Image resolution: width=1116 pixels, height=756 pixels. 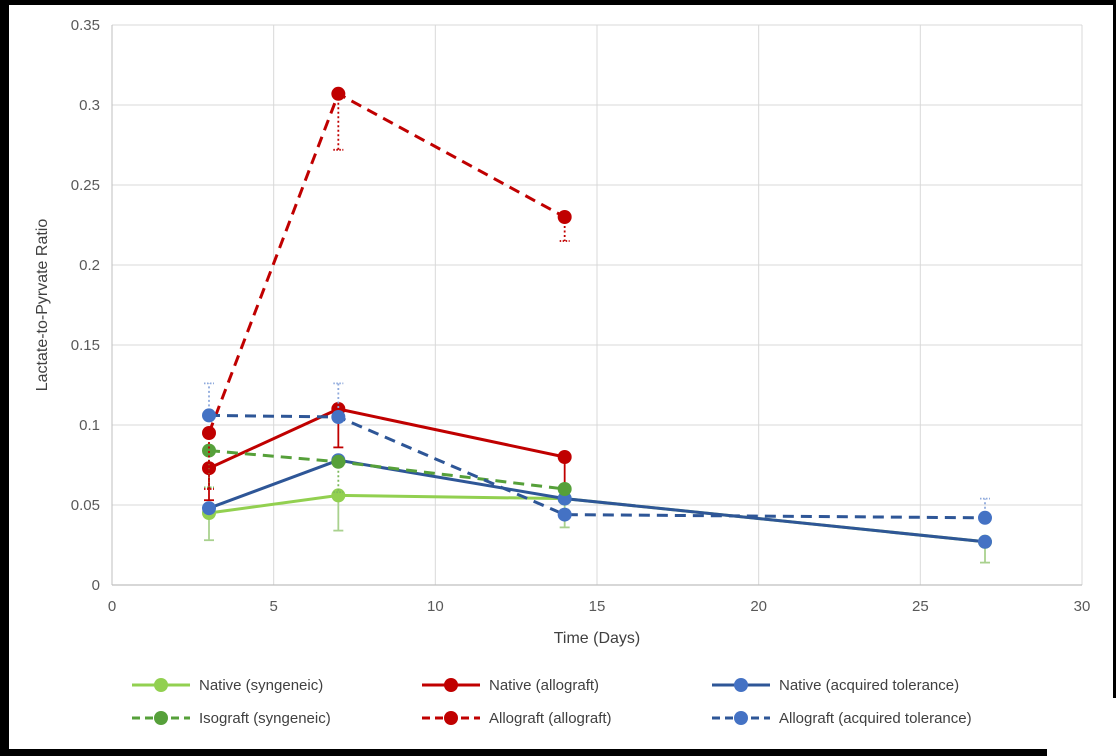 What do you see at coordinates (435, 606) in the screenshot?
I see `svg-text: 10` at bounding box center [435, 606].